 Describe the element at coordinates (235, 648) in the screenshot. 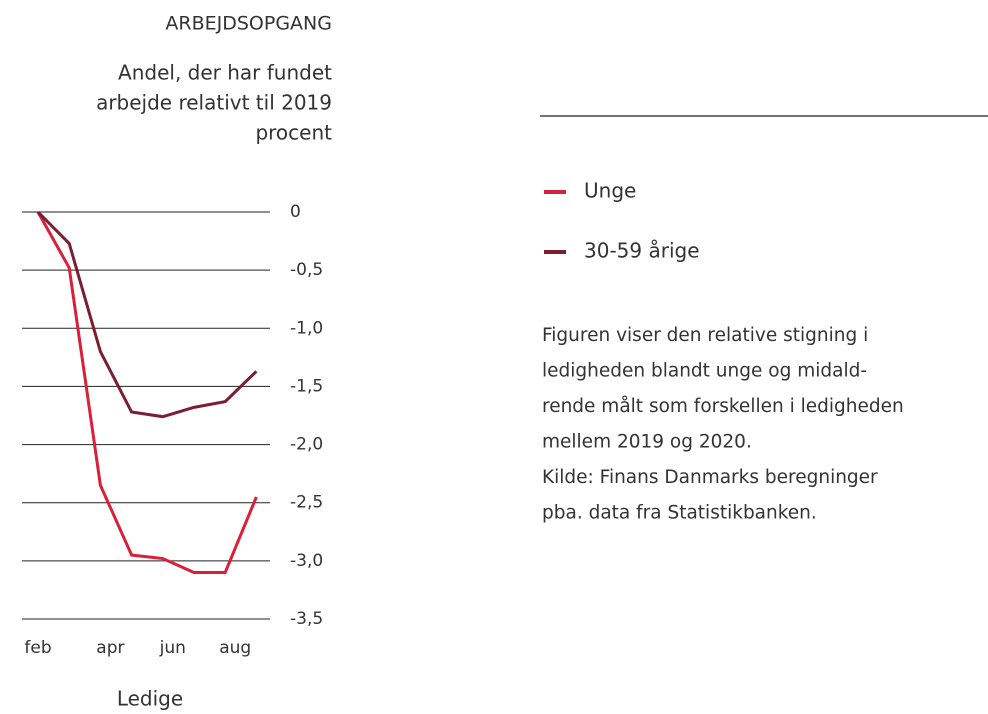

I see `x-tick-label: aug` at that location.